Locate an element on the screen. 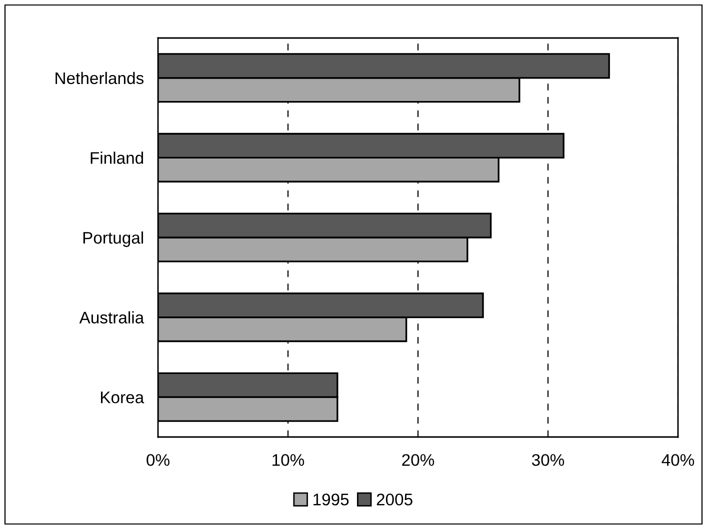  x-tick-label: 30% is located at coordinates (548, 460).